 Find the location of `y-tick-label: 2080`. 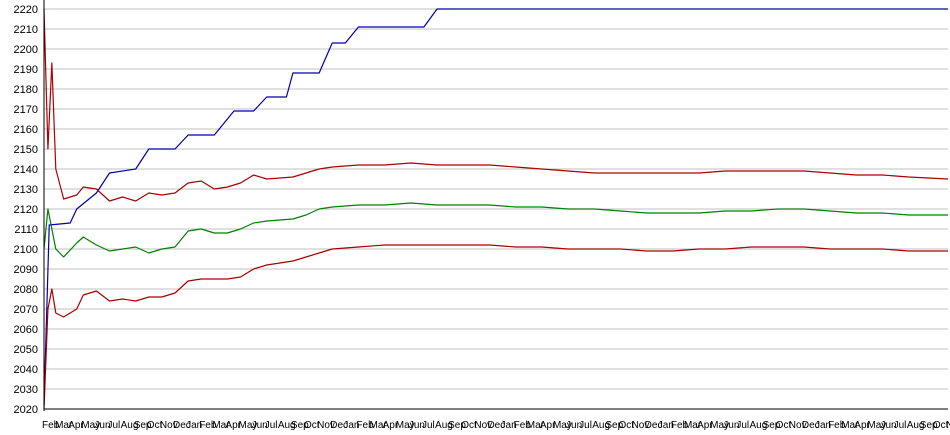

y-tick-label: 2080 is located at coordinates (26, 290).